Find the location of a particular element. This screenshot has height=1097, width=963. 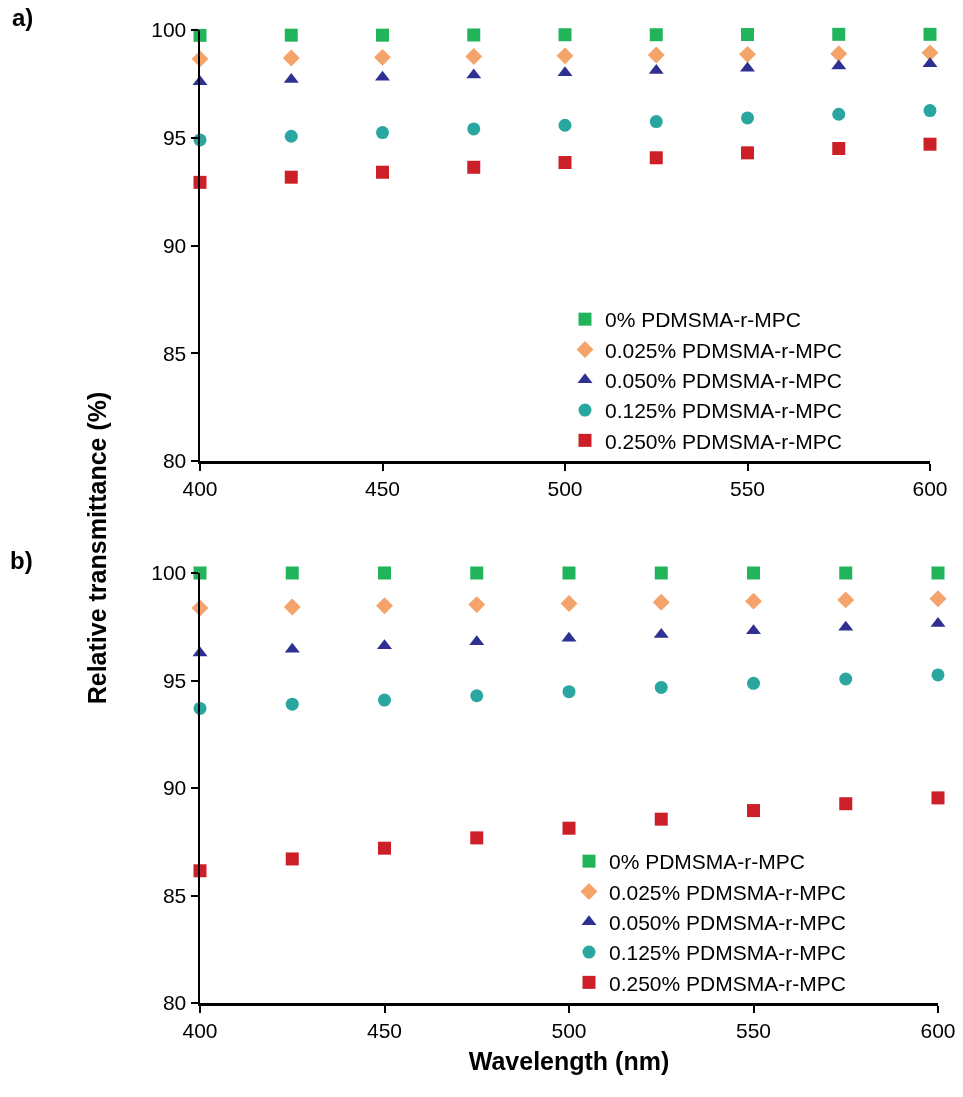

text: a) is located at coordinates (23, 17).